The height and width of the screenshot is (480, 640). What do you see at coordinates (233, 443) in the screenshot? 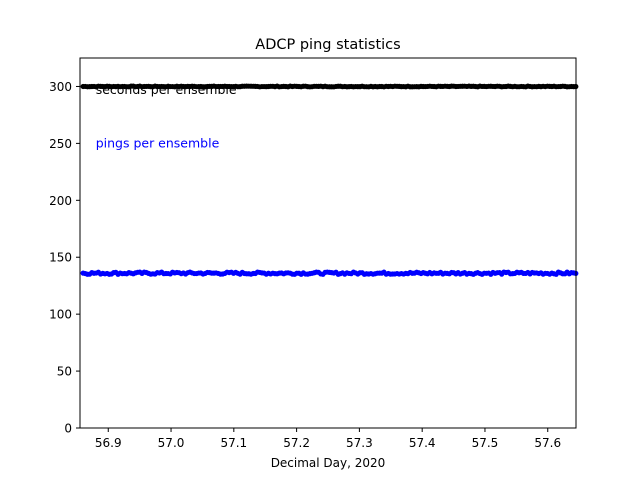
I see `x-tick-label: 57.1` at bounding box center [233, 443].